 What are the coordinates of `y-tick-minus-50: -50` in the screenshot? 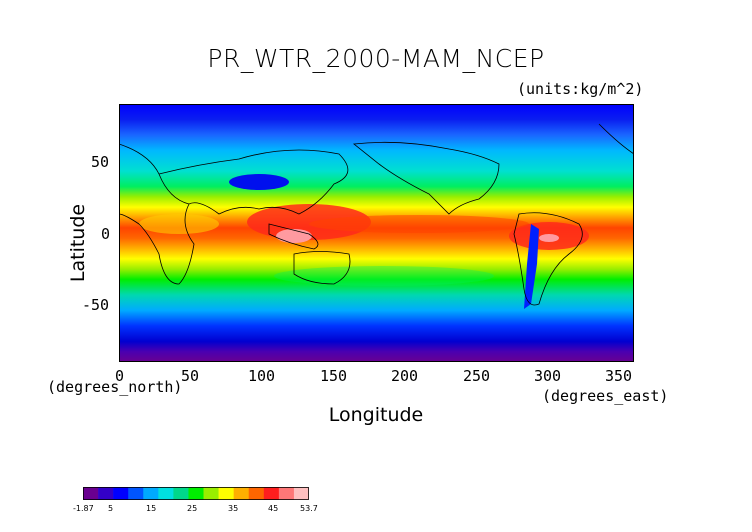 It's located at (96, 305).